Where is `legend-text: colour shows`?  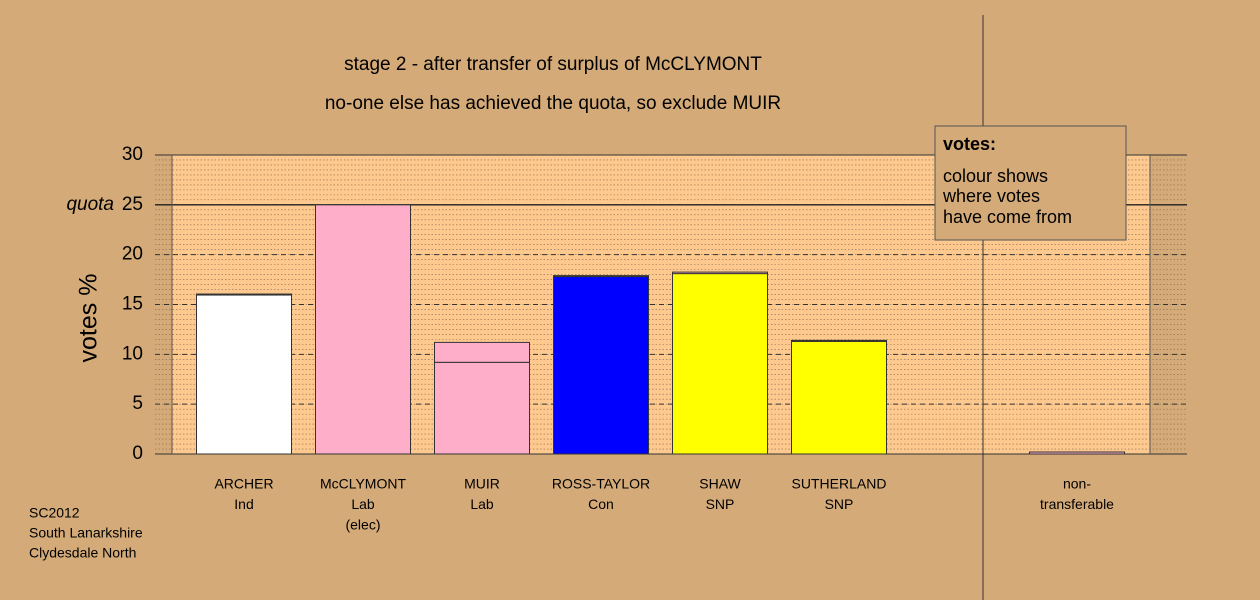
legend-text: colour shows is located at coordinates (995, 176).